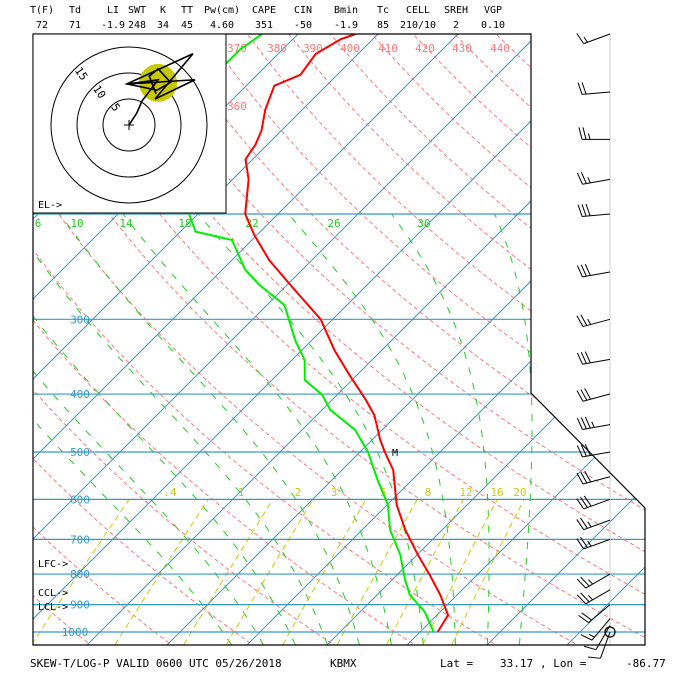 The image size is (680, 680). I want to click on dry-adiabat-label: 390, so click(313, 48).